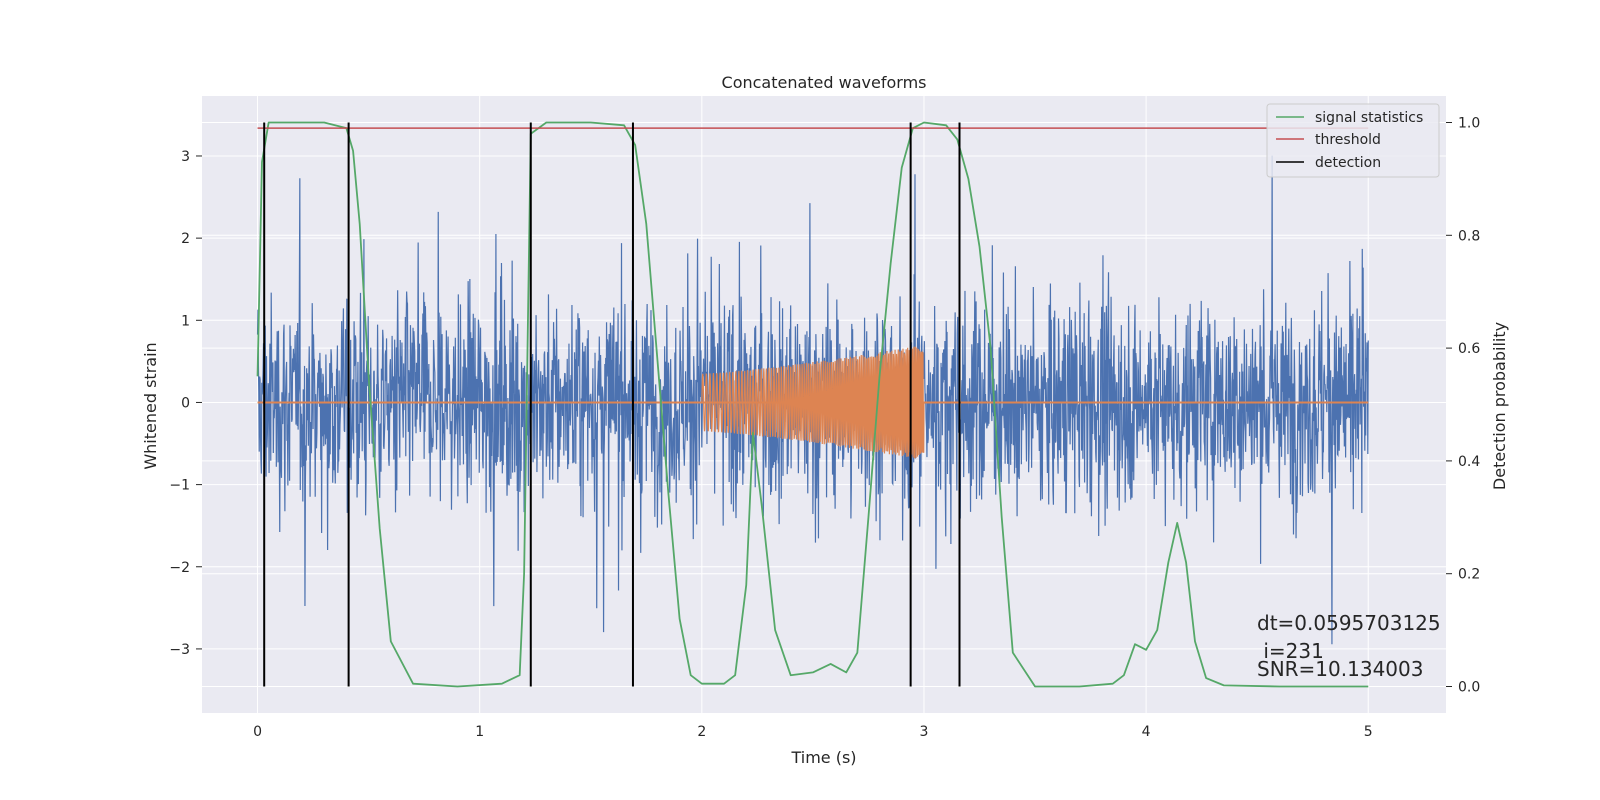  Describe the element at coordinates (179, 650) in the screenshot. I see `y-tick-label: −3` at that location.